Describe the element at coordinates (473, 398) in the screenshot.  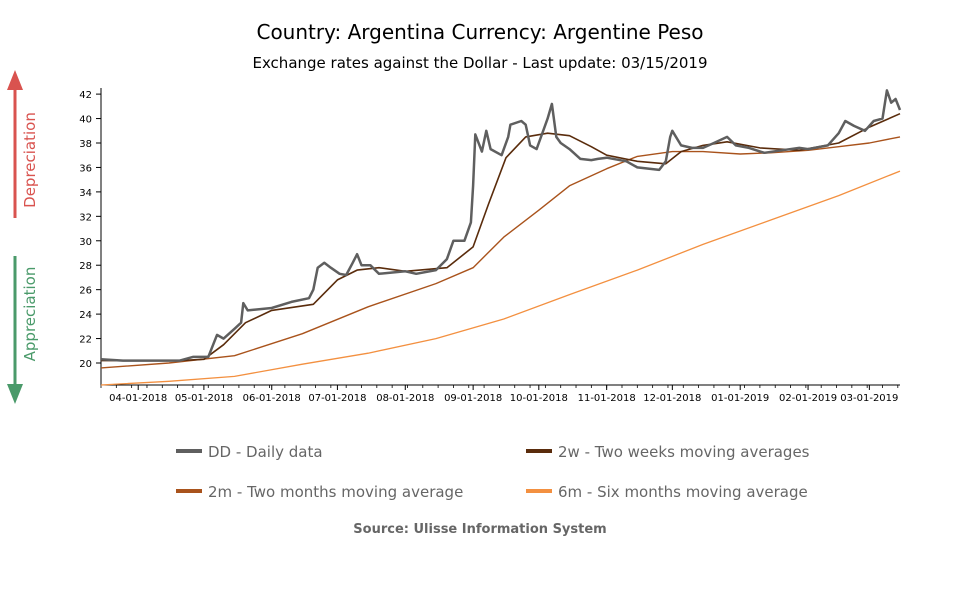
I see `x-tick-label: 09-01-2018` at that location.